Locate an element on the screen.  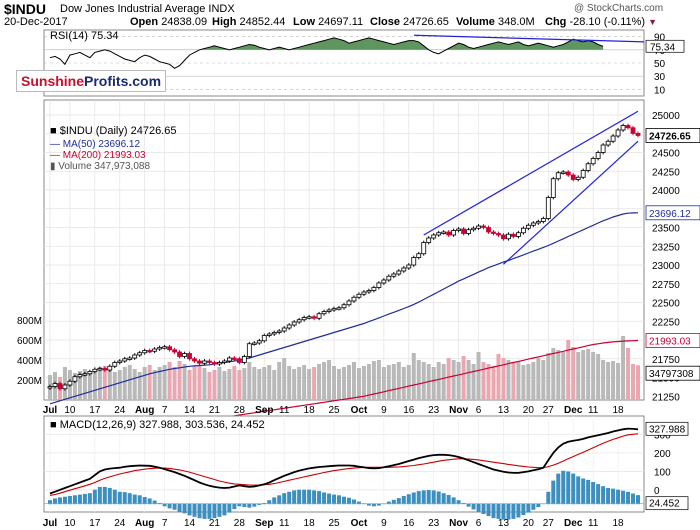
volume-value: 348.0M is located at coordinates (516, 22).